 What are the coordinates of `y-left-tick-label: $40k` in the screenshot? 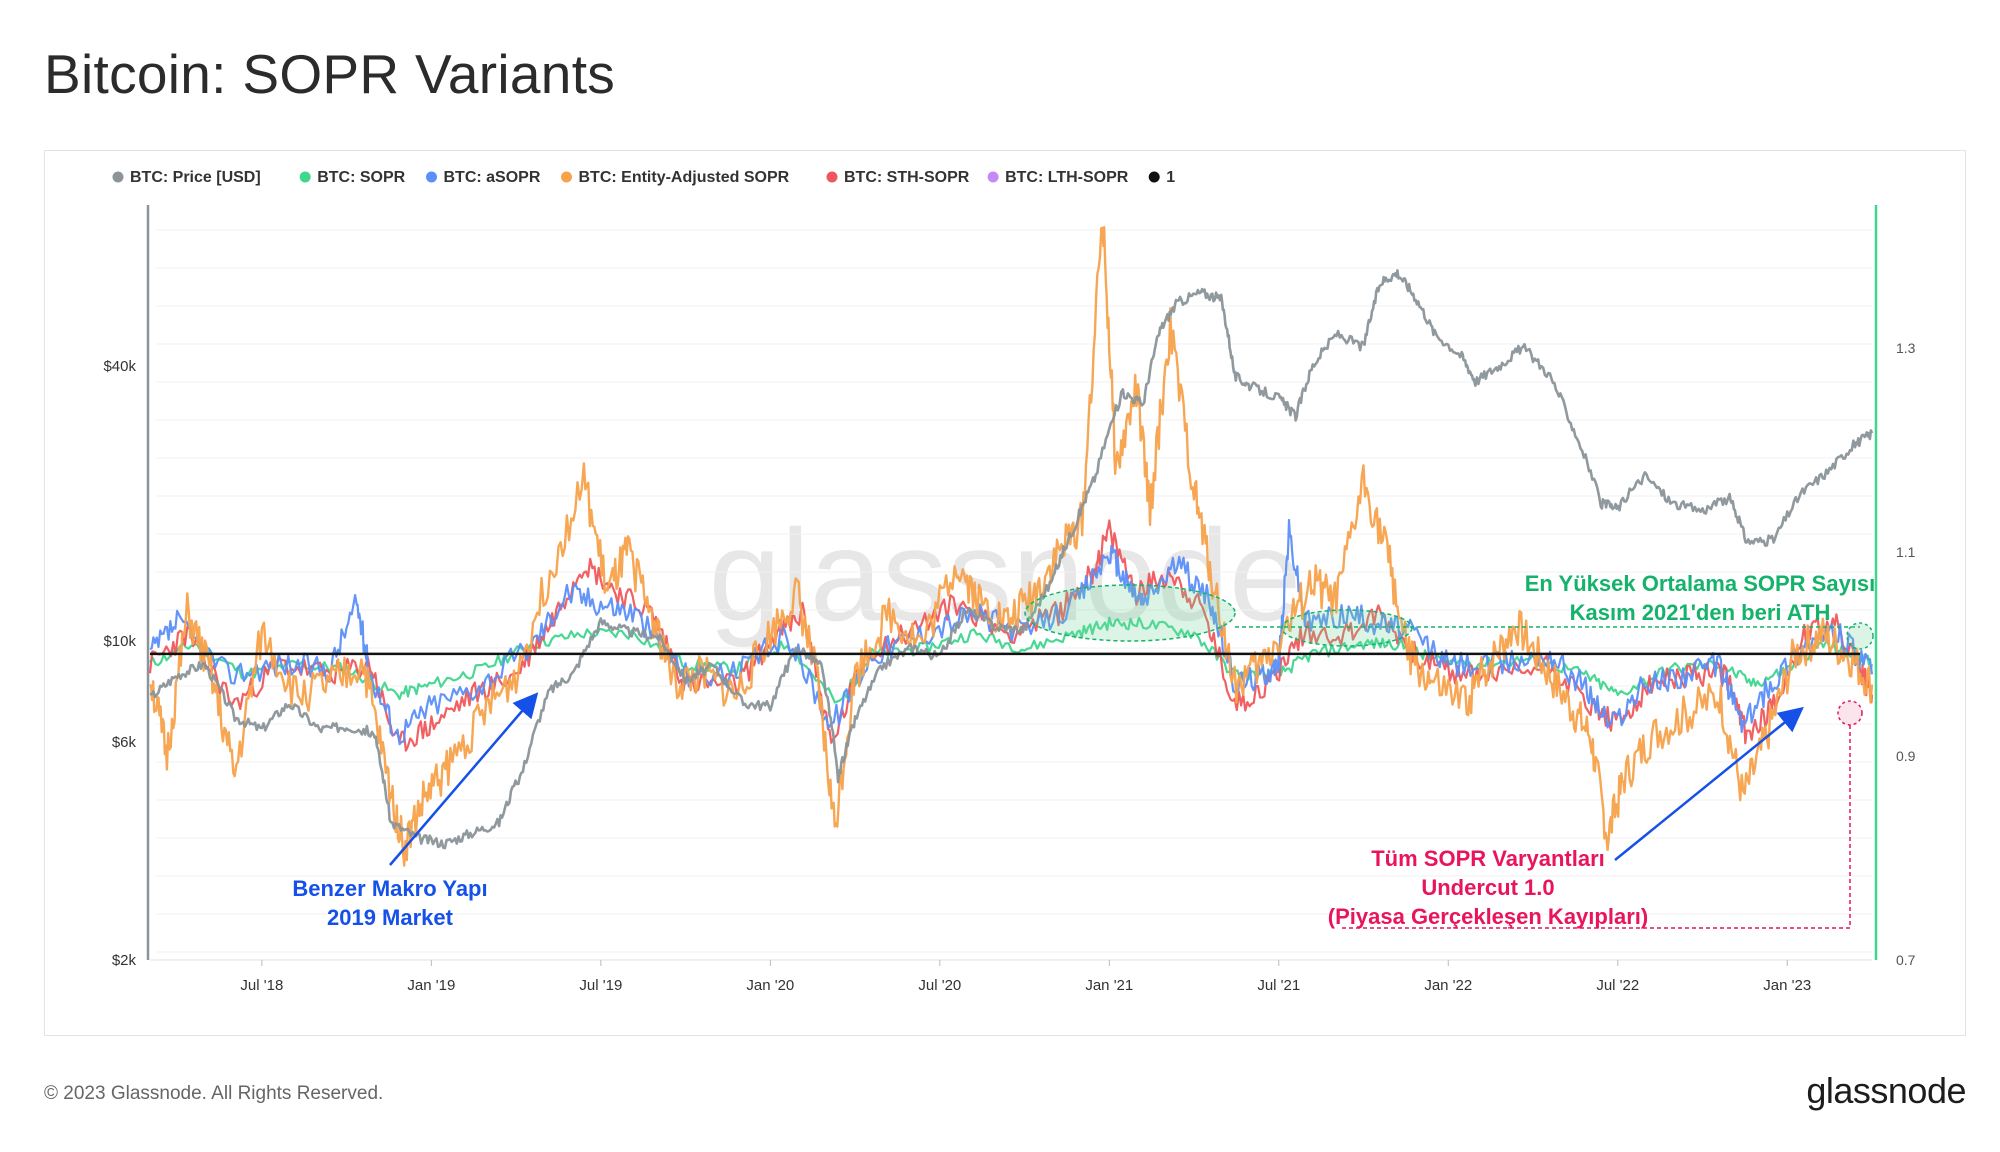 It's located at (119, 366).